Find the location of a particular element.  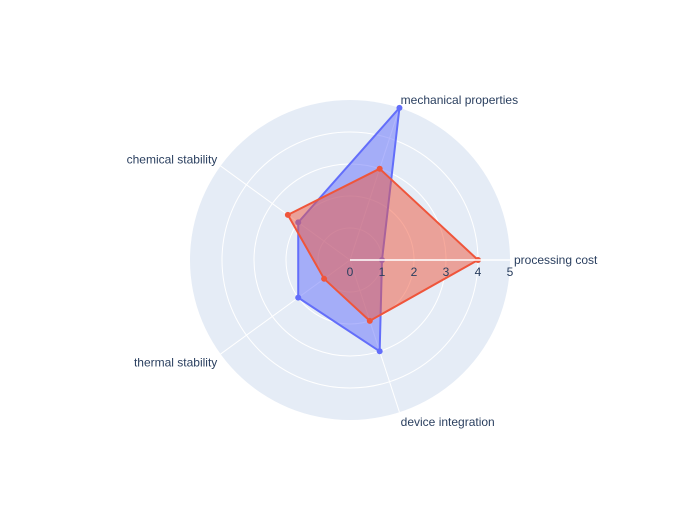

radial-tick-label-2: 2 is located at coordinates (414, 272).